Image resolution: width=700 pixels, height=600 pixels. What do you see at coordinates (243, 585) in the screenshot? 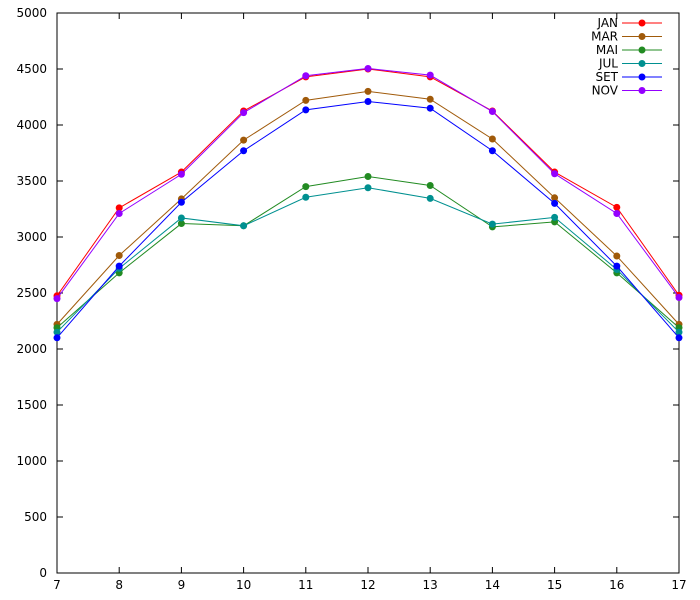
I see `x-tick-label: 10` at bounding box center [243, 585].